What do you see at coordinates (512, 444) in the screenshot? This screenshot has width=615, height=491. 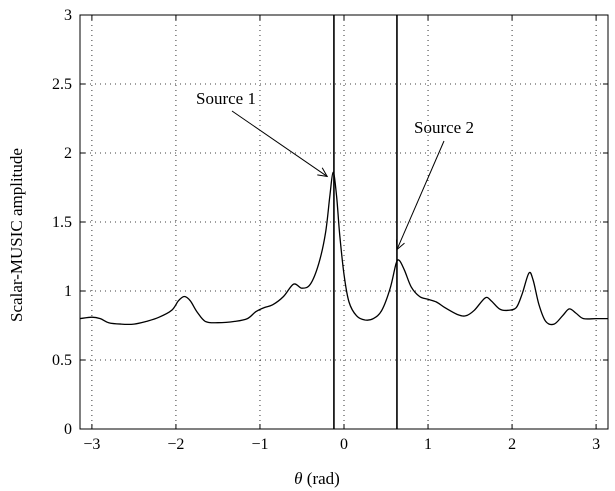 I see `x-tick-label: 2` at bounding box center [512, 444].